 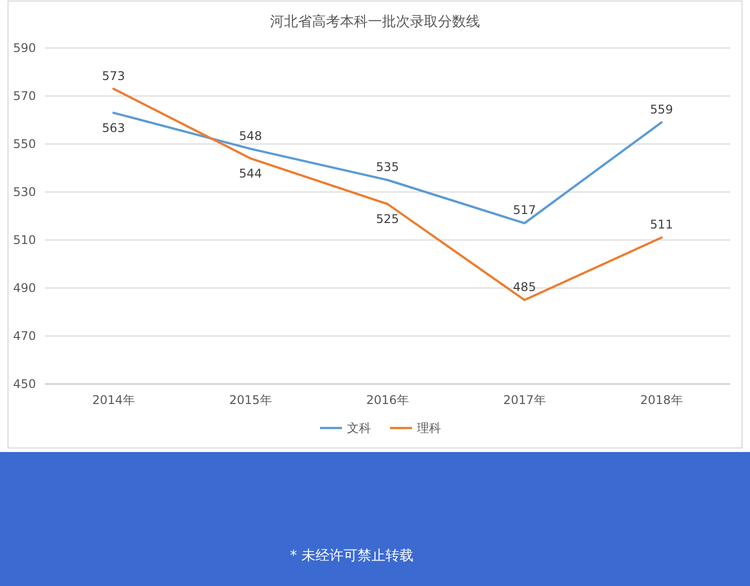 I want to click on data-label: 525, so click(x=387, y=219).